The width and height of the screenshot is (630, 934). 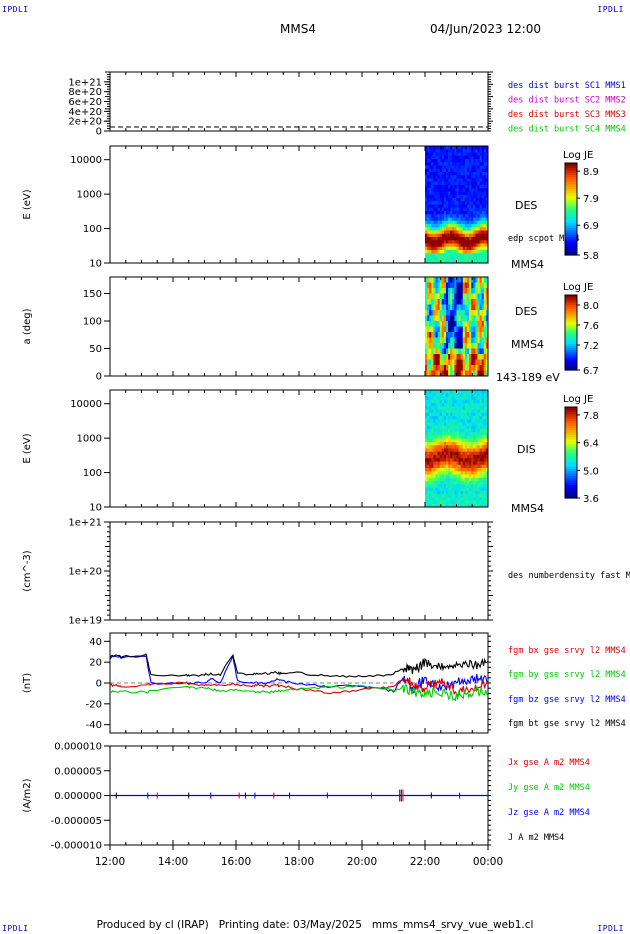 I want to click on fgm-series-line, so click(x=299, y=687).